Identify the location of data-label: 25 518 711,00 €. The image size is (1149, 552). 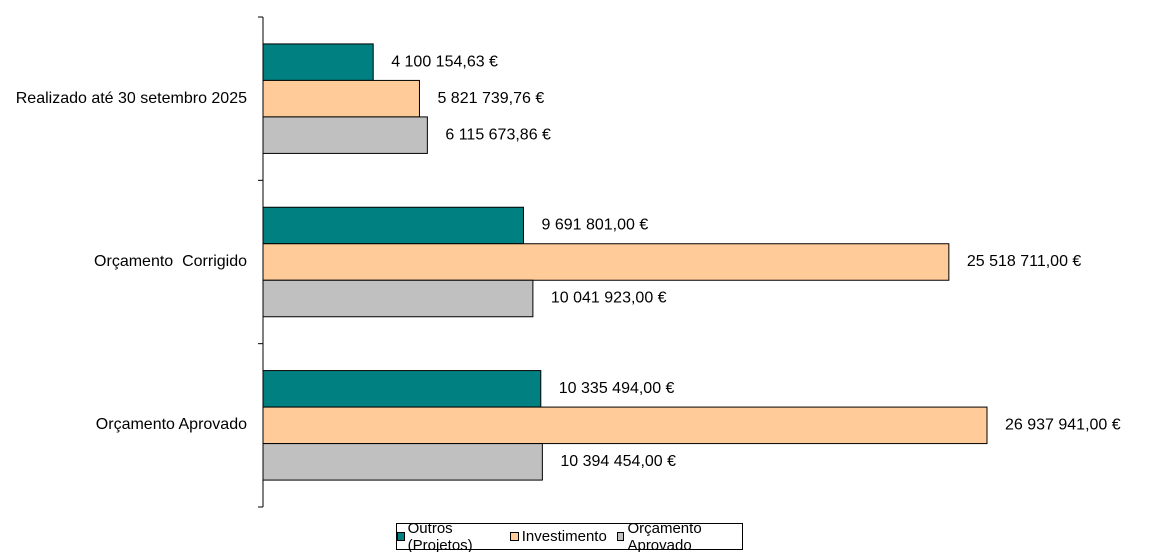
(1024, 261).